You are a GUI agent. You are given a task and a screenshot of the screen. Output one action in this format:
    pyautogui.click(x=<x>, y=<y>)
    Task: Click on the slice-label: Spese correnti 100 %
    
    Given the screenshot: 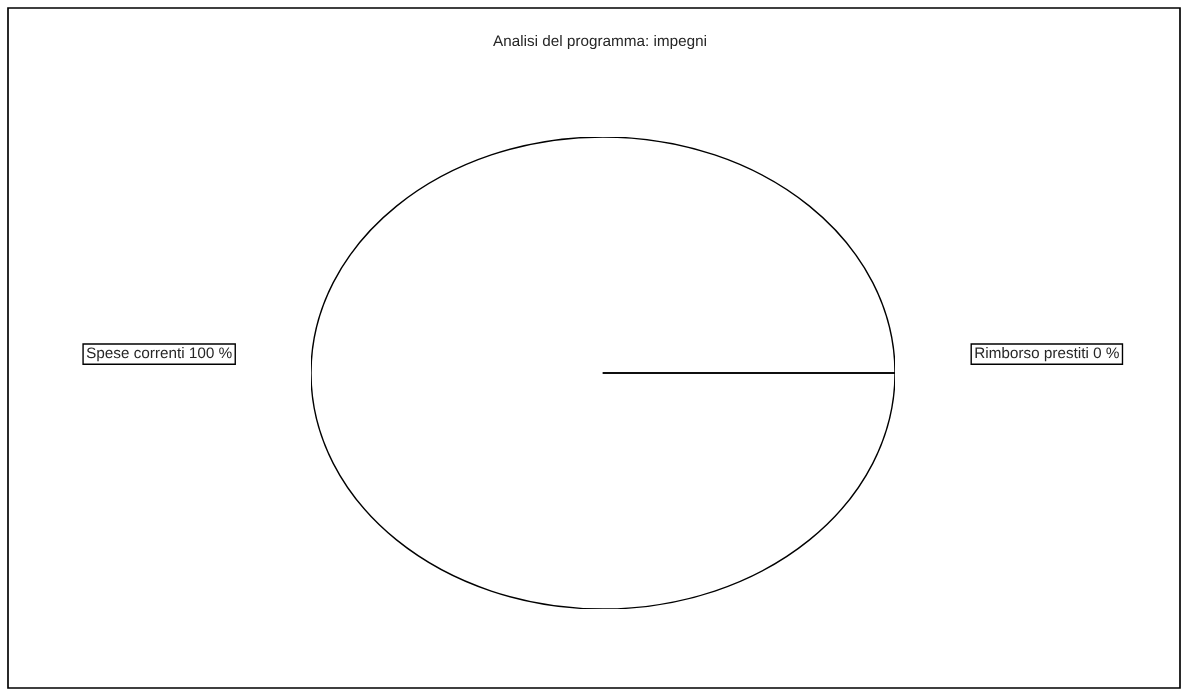 What is the action you would take?
    pyautogui.click(x=159, y=354)
    